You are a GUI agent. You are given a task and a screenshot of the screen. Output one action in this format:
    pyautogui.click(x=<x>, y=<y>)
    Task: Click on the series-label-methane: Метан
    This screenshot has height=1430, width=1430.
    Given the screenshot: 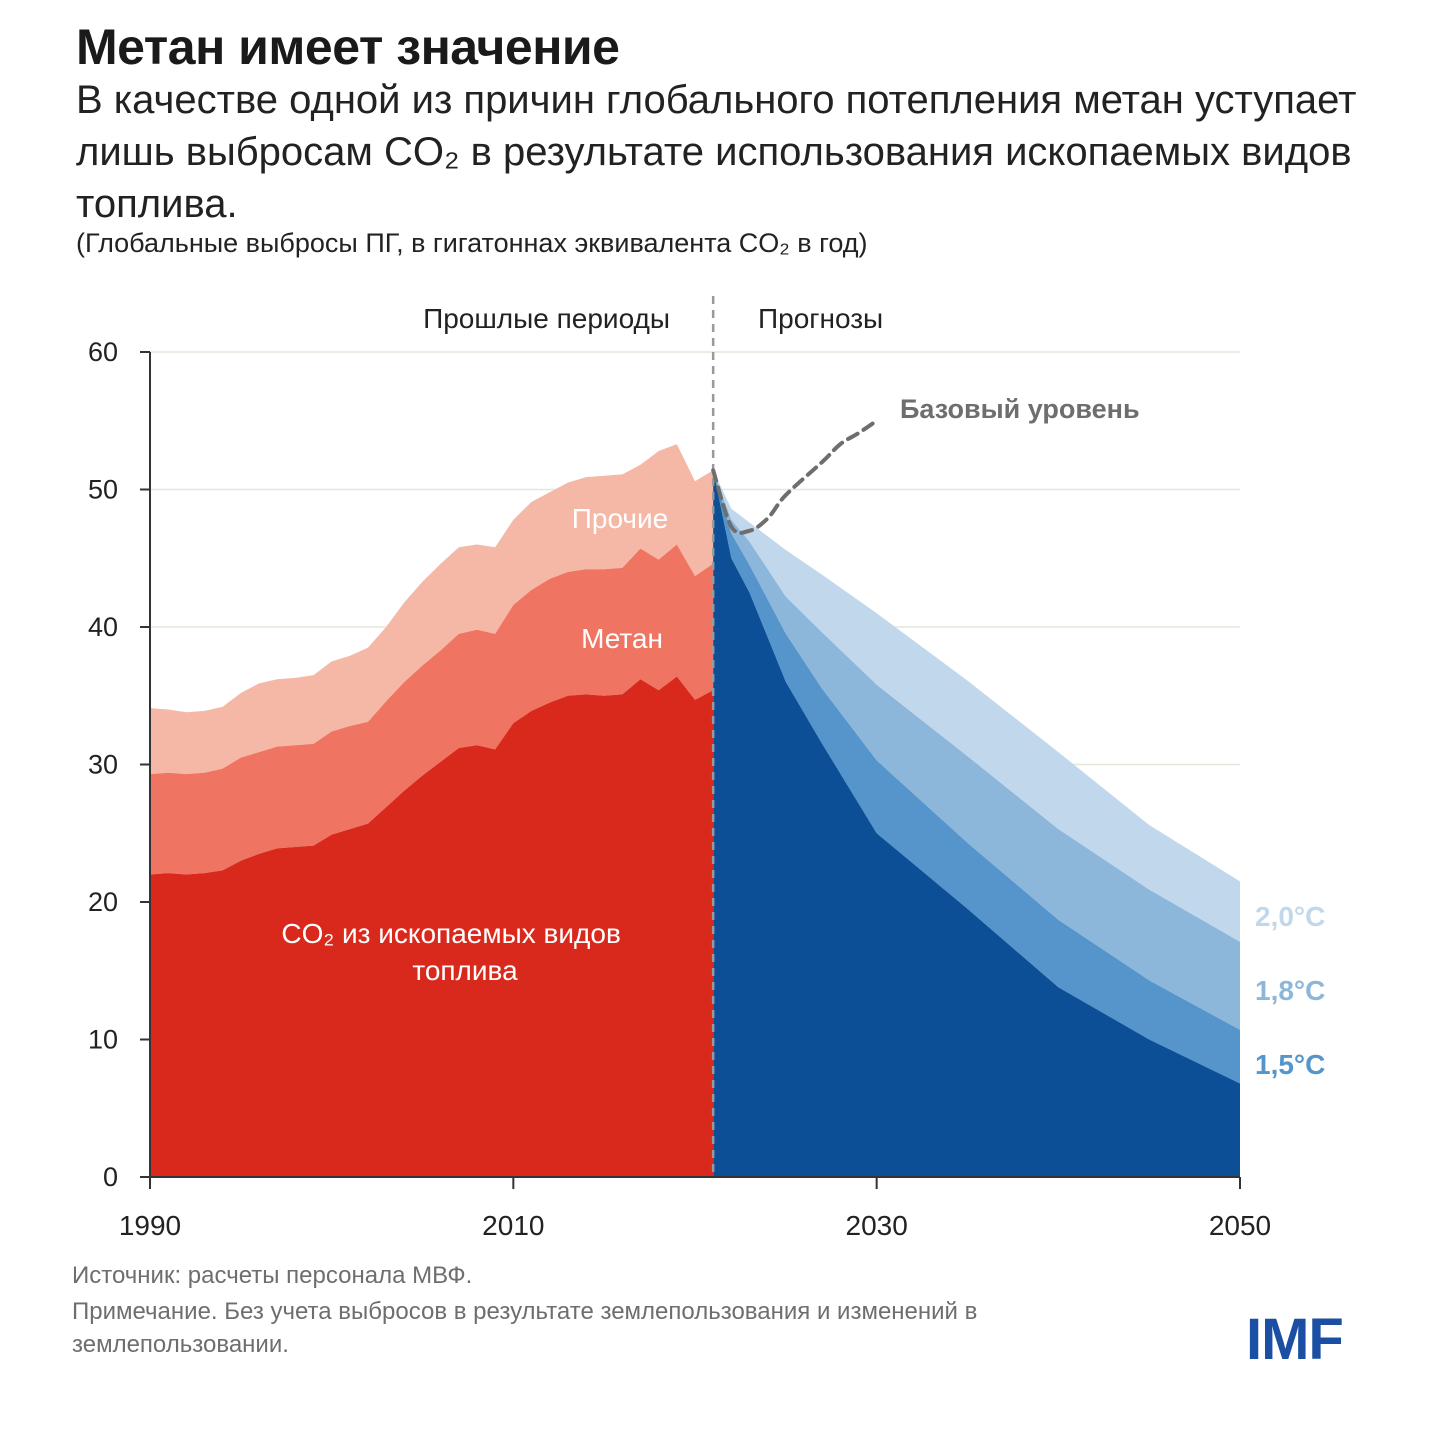 What is the action you would take?
    pyautogui.click(x=622, y=638)
    